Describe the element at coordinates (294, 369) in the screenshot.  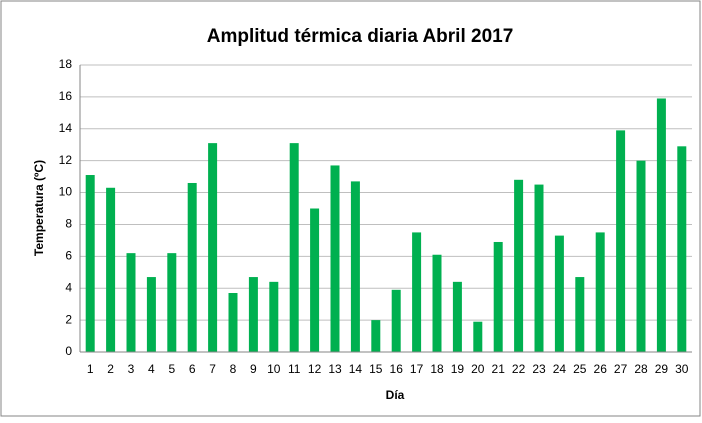
I see `x-tick-label: 11` at that location.